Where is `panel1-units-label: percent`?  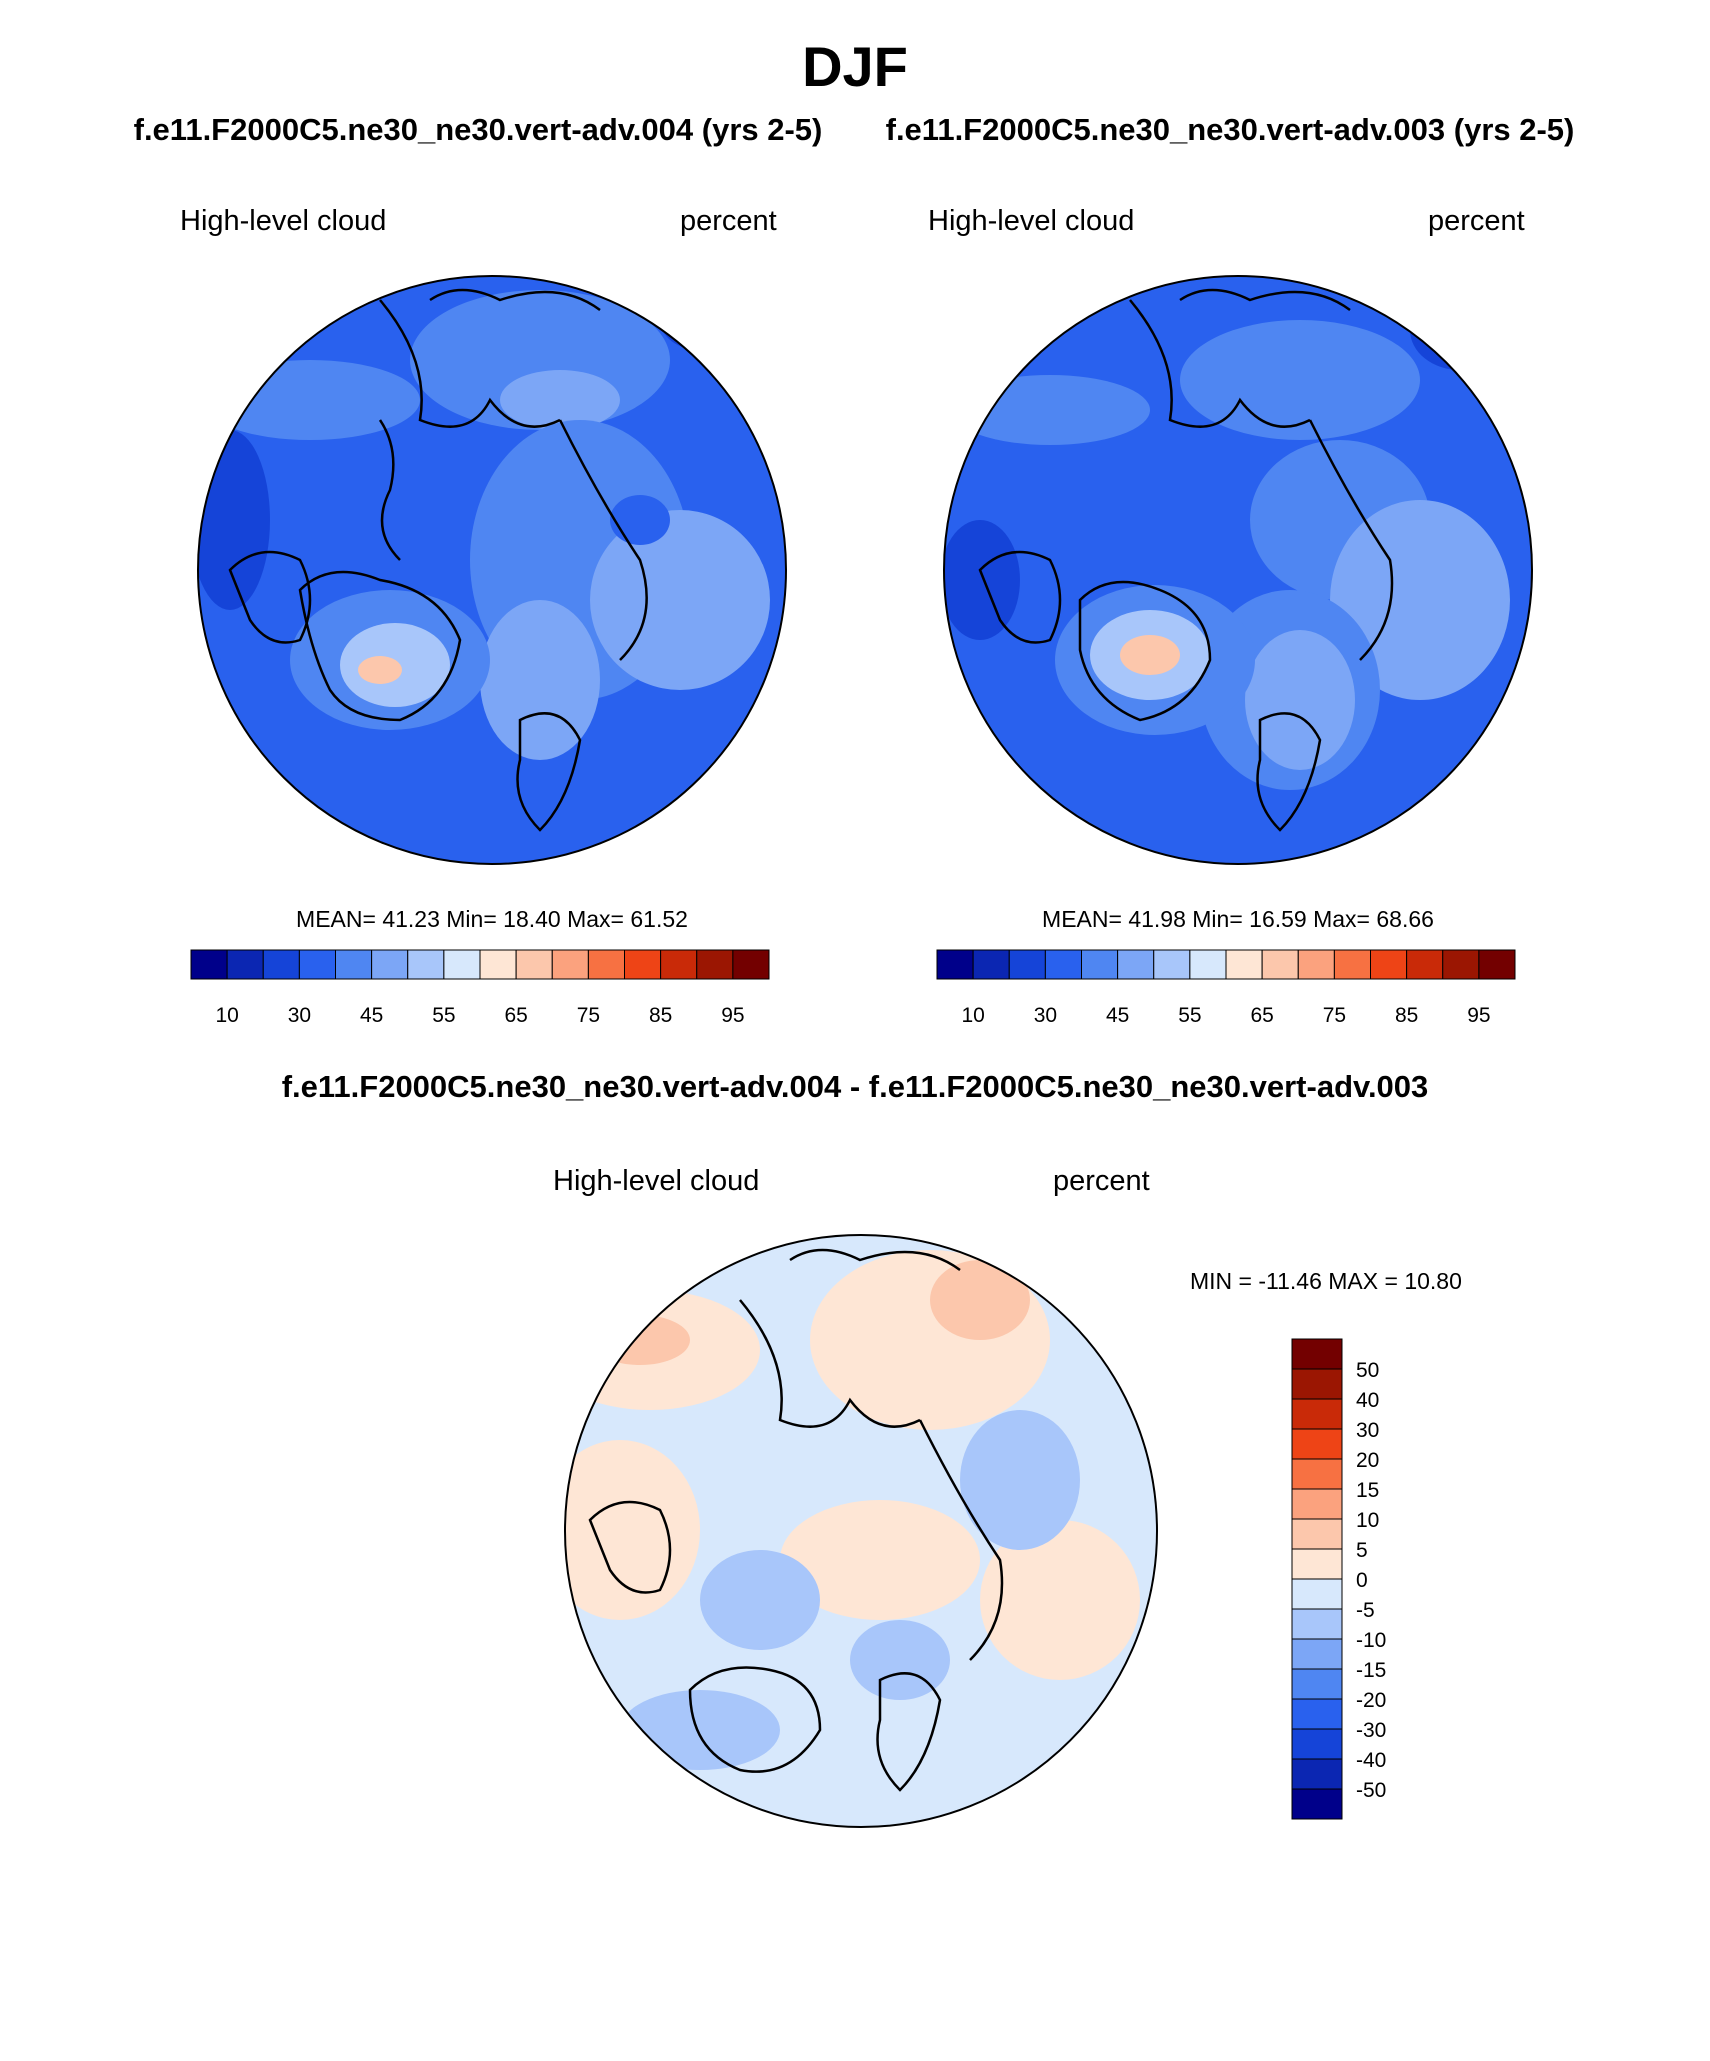
panel1-units-label: percent is located at coordinates (728, 221).